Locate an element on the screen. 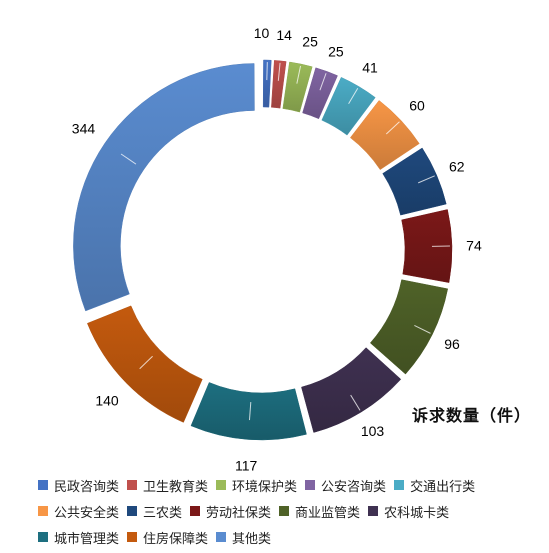 The height and width of the screenshot is (553, 549). legend-row-0: 民政咨询类 卫生教育类 环境保护类 公安咨询类 交通出行类 is located at coordinates (288, 485).